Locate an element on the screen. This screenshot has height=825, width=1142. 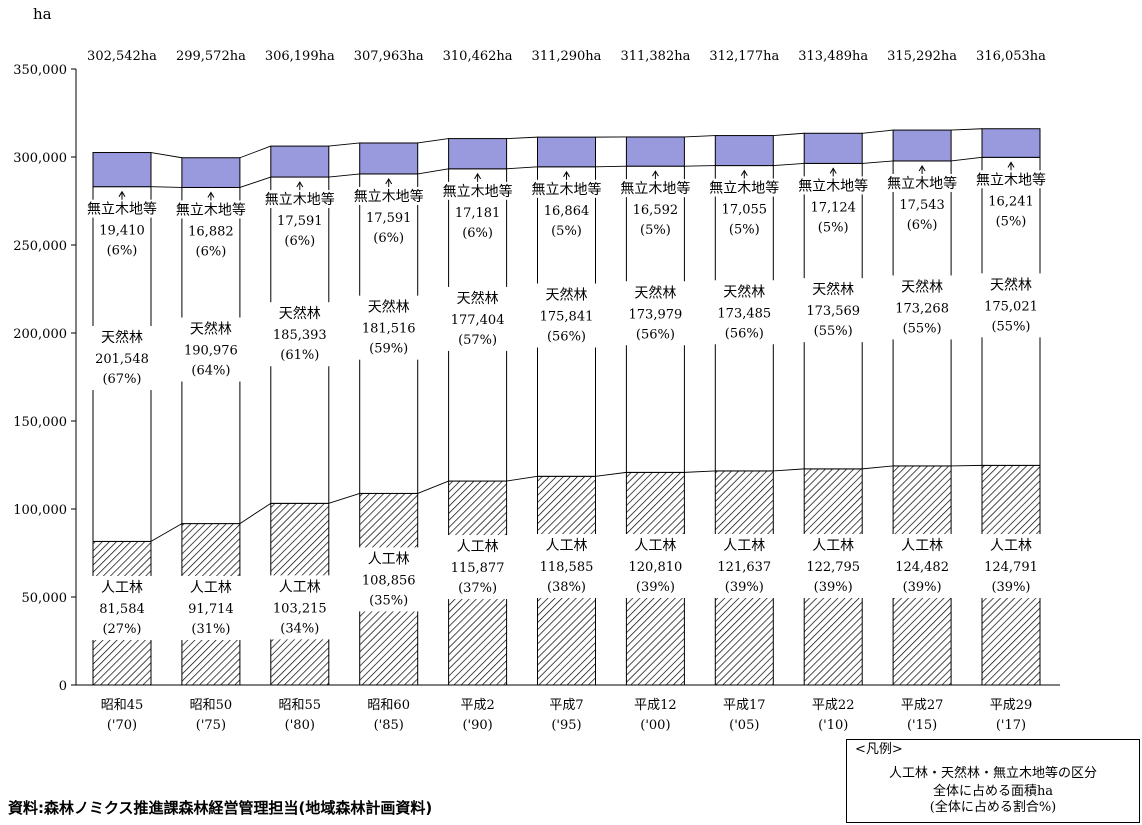
natural-forest-pct: (56%) is located at coordinates (744, 333).